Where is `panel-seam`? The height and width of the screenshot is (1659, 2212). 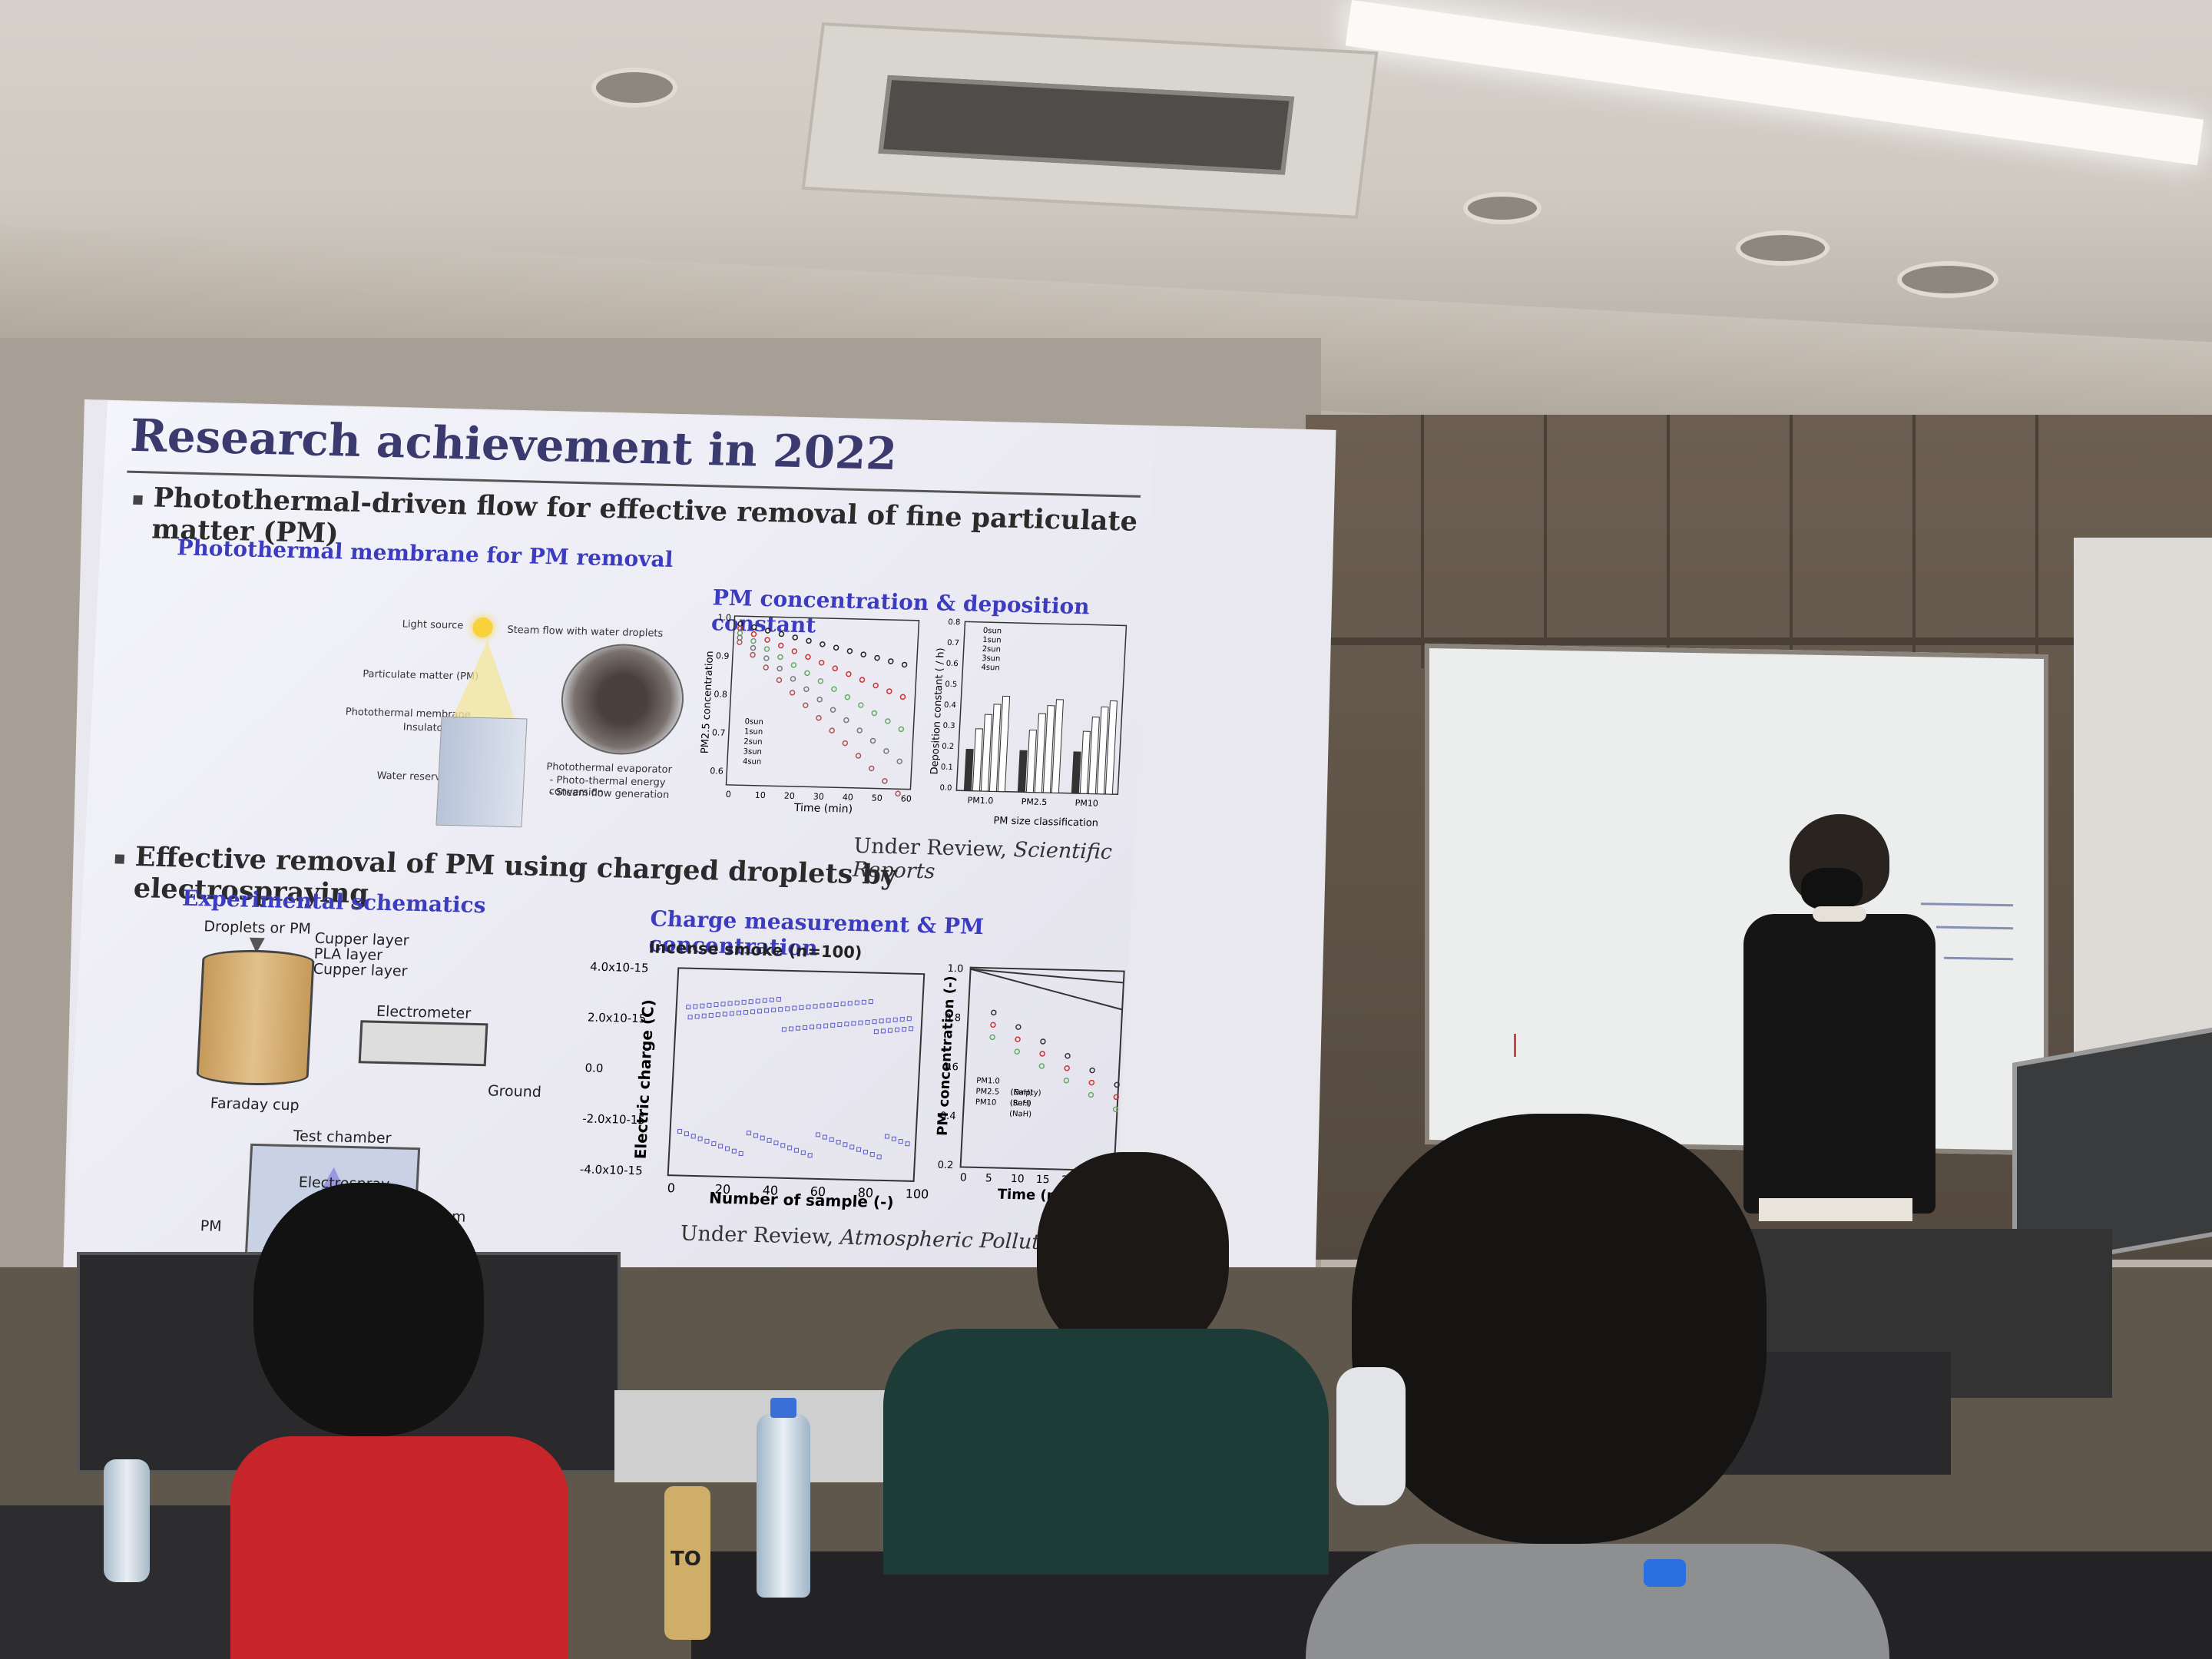 panel-seam is located at coordinates (1669, 542).